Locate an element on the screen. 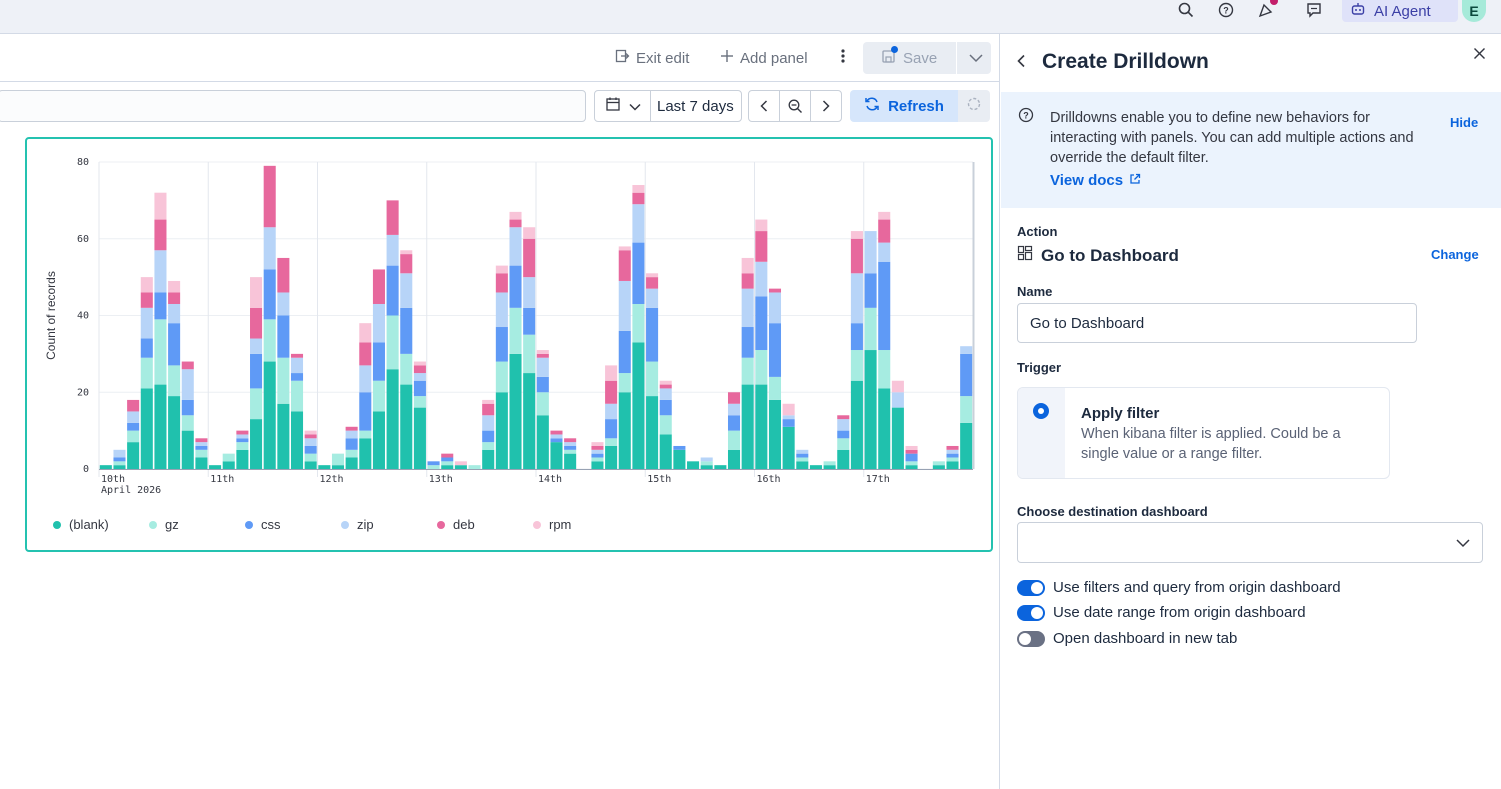 This screenshot has height=789, width=1501. add-panel-label: Add panel is located at coordinates (774, 58).